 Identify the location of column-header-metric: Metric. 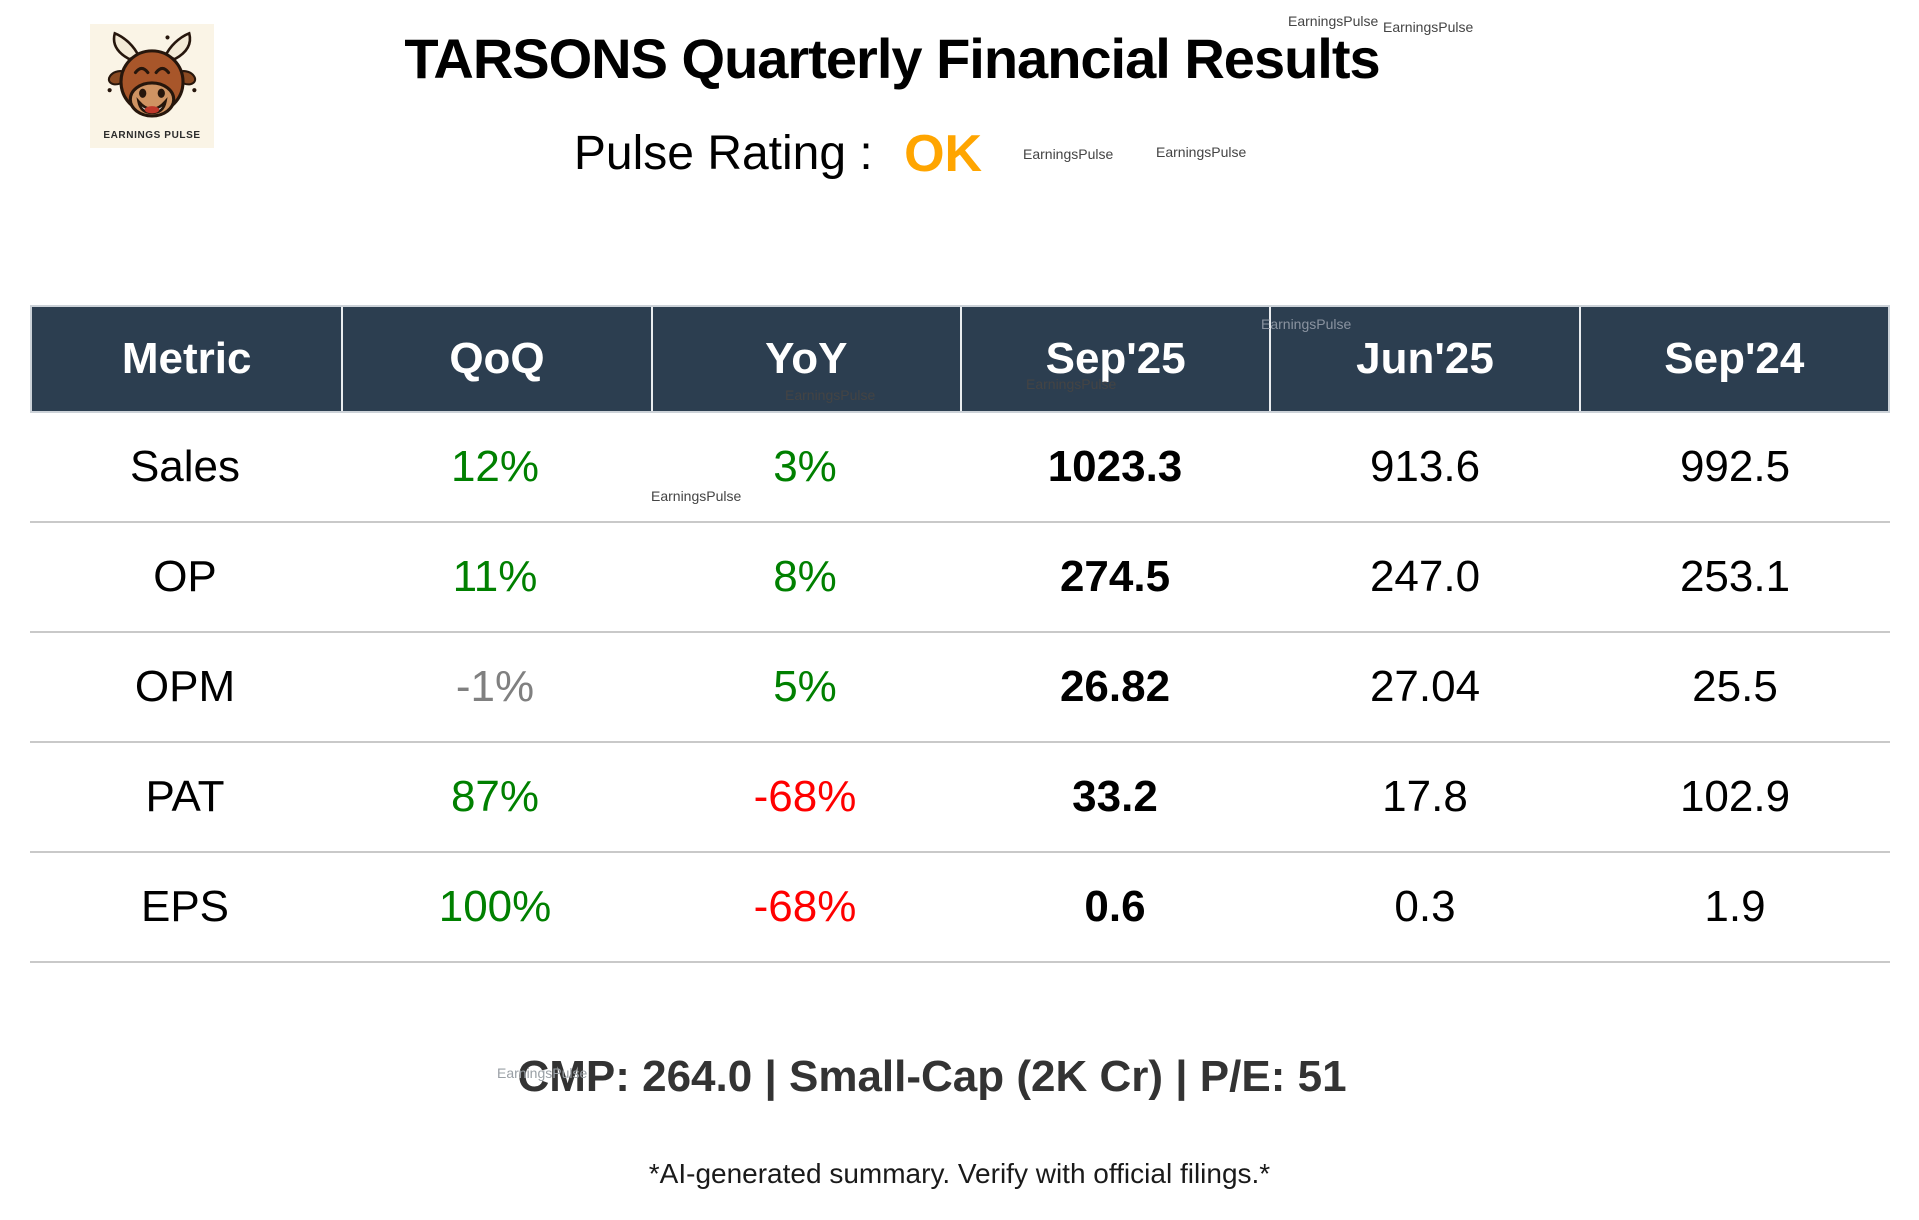
(186, 358).